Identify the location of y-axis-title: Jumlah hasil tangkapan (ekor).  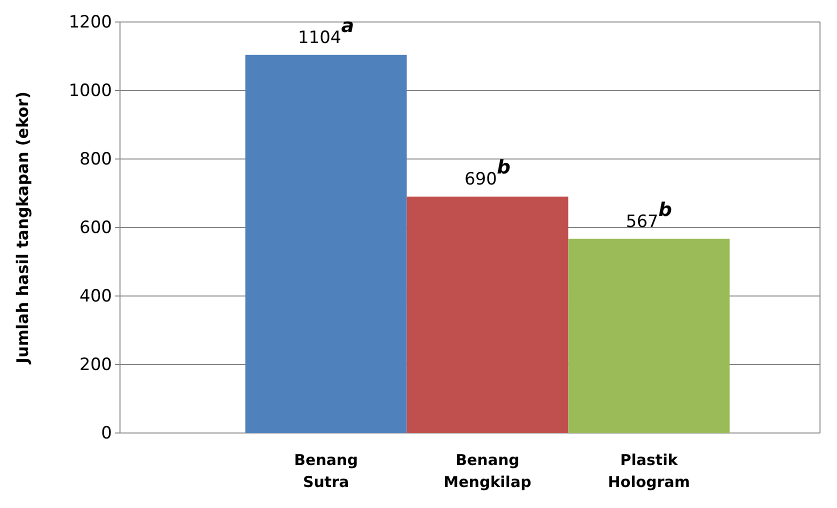
(22, 228).